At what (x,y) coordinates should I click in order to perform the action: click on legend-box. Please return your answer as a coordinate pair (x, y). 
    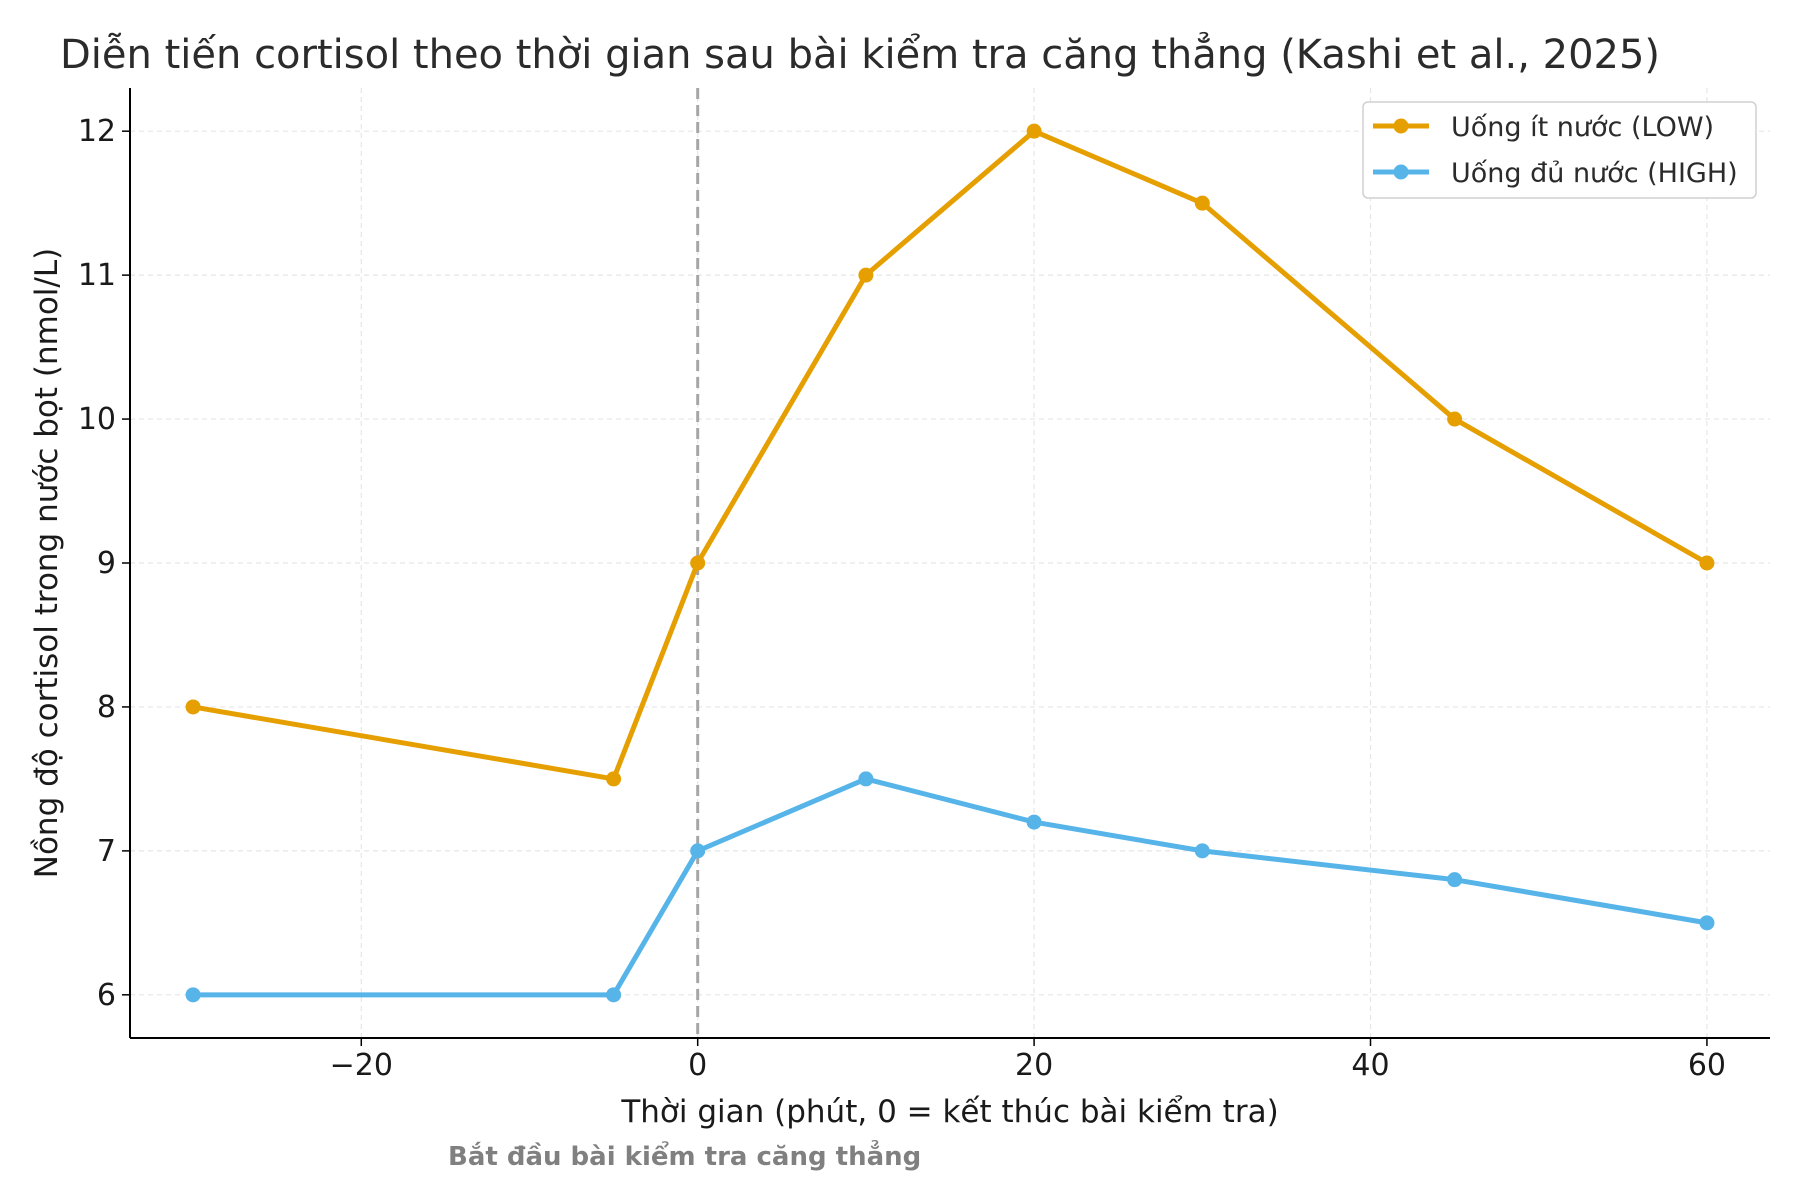
    Looking at the image, I should click on (1559, 150).